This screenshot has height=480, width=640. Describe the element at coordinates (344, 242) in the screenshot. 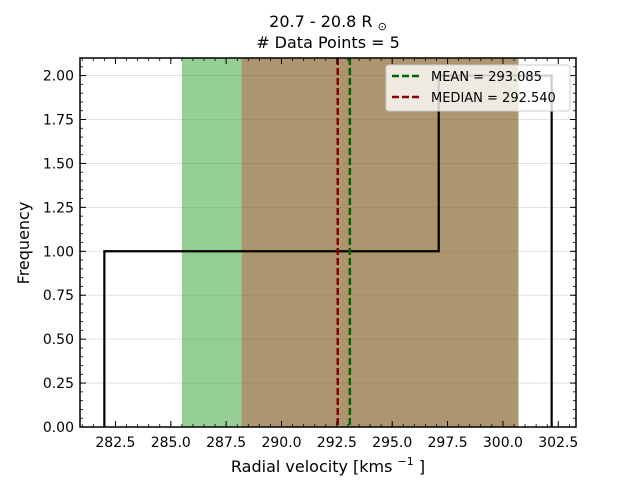

I see `statistic-lines` at that location.